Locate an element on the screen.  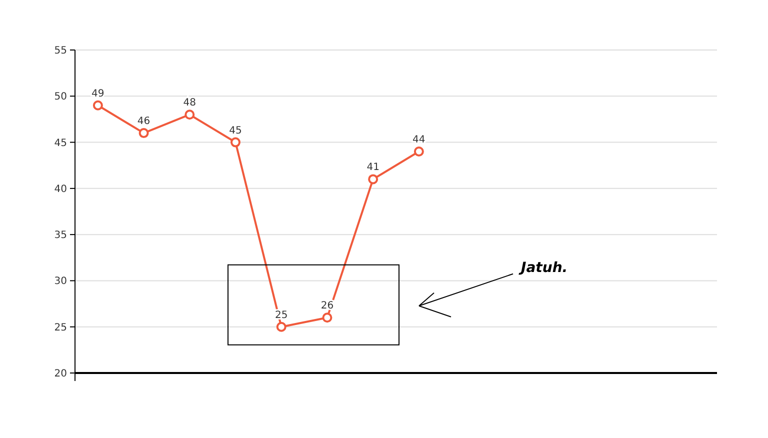
data-label: 41 is located at coordinates (373, 168).